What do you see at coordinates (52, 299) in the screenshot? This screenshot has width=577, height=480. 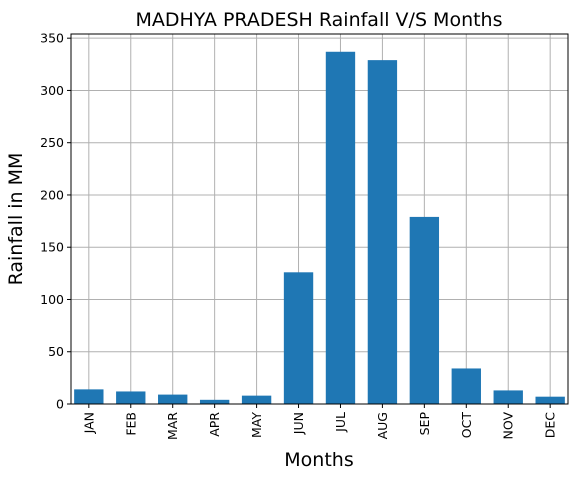 I see `y-tick-label: 100` at bounding box center [52, 299].